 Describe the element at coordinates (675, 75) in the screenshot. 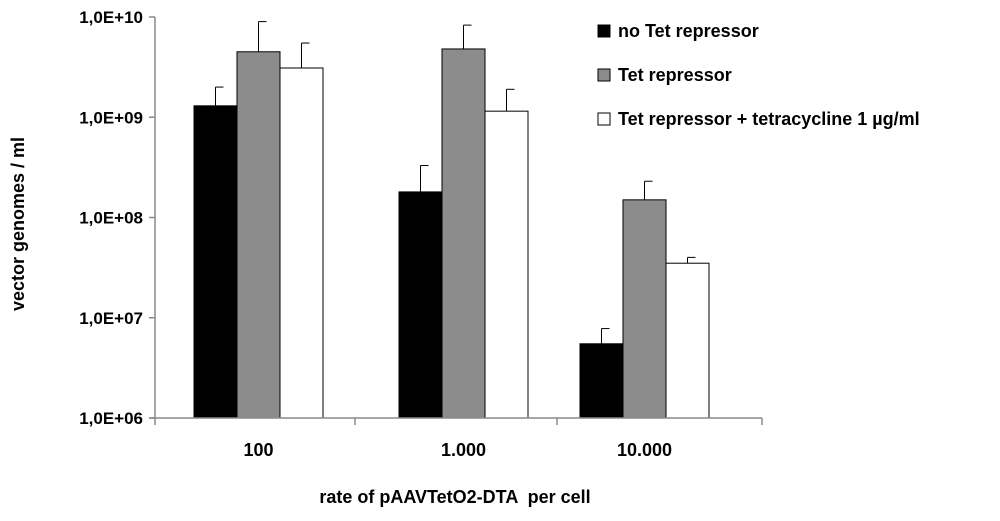

I see `legend-label: Tet repressor` at that location.